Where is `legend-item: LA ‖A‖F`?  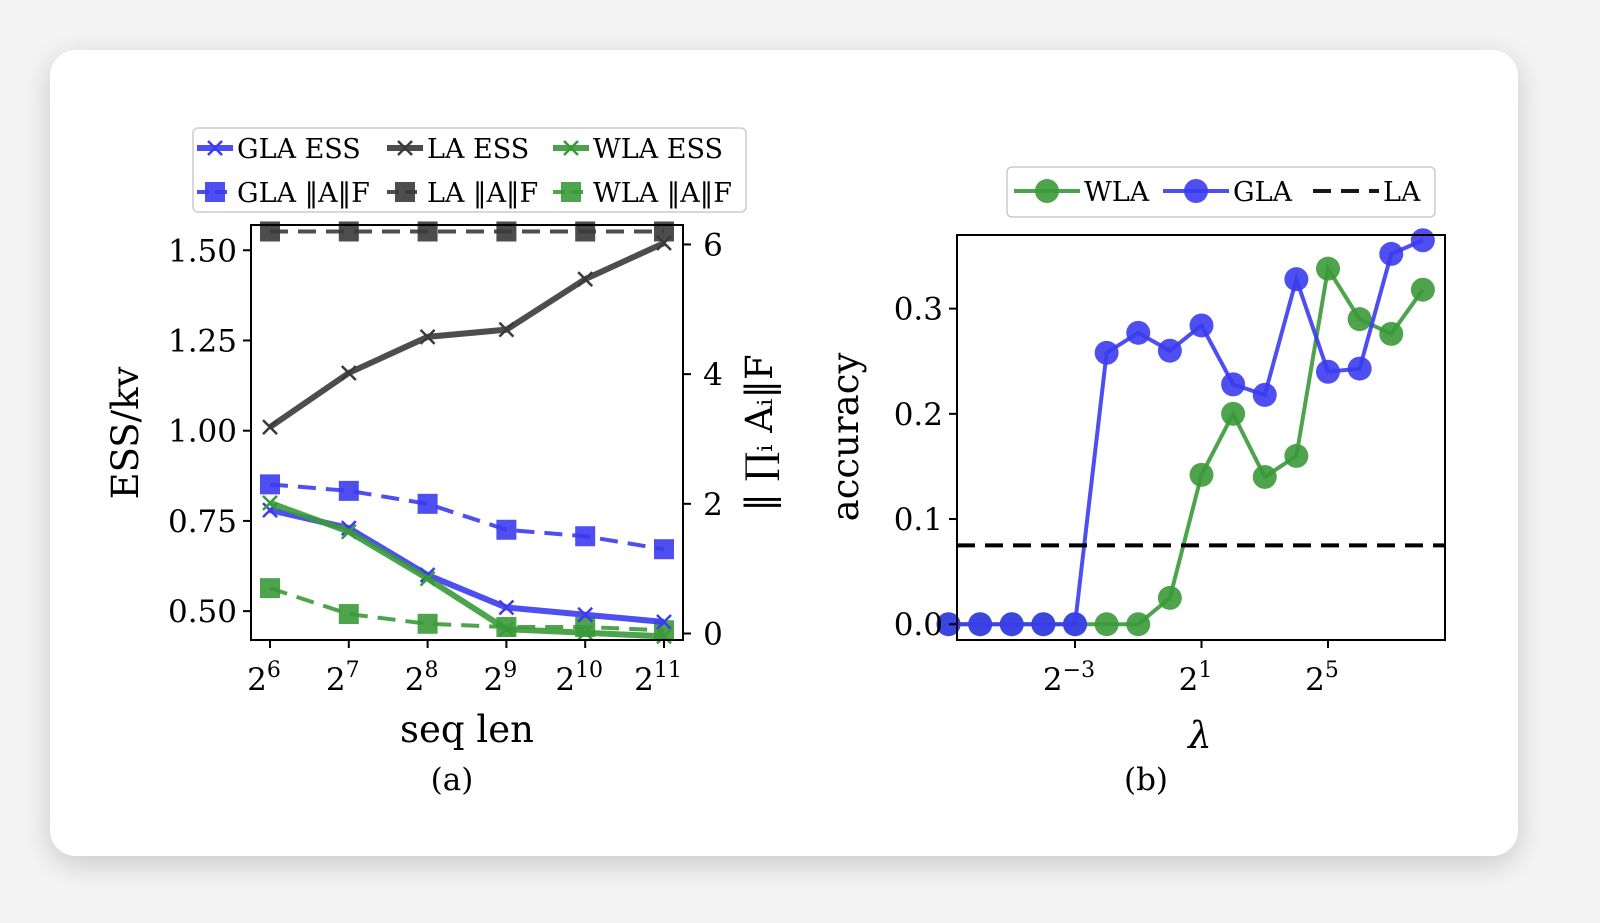 legend-item: LA ‖A‖F is located at coordinates (462, 193).